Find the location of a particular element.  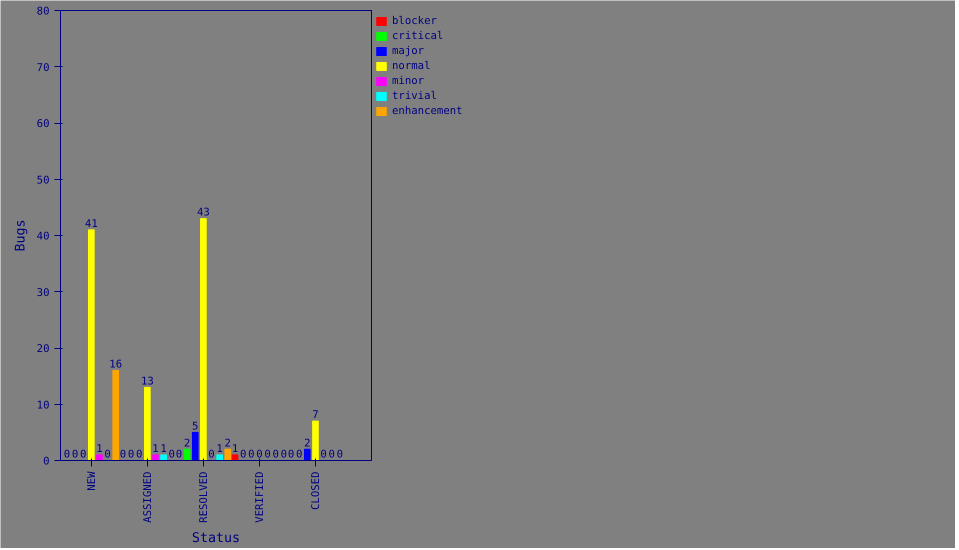

y-tick-label: 80 is located at coordinates (43, 11).